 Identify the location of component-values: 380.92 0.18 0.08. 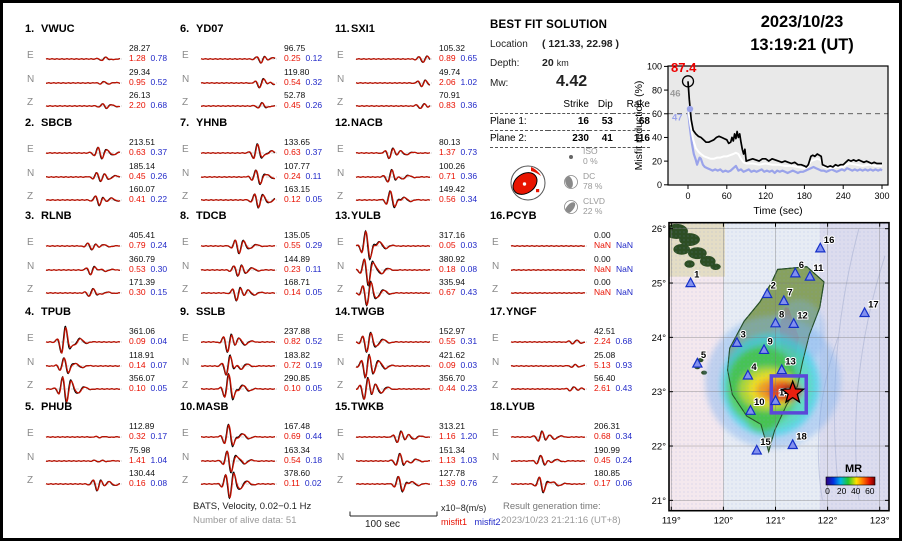
(463, 264).